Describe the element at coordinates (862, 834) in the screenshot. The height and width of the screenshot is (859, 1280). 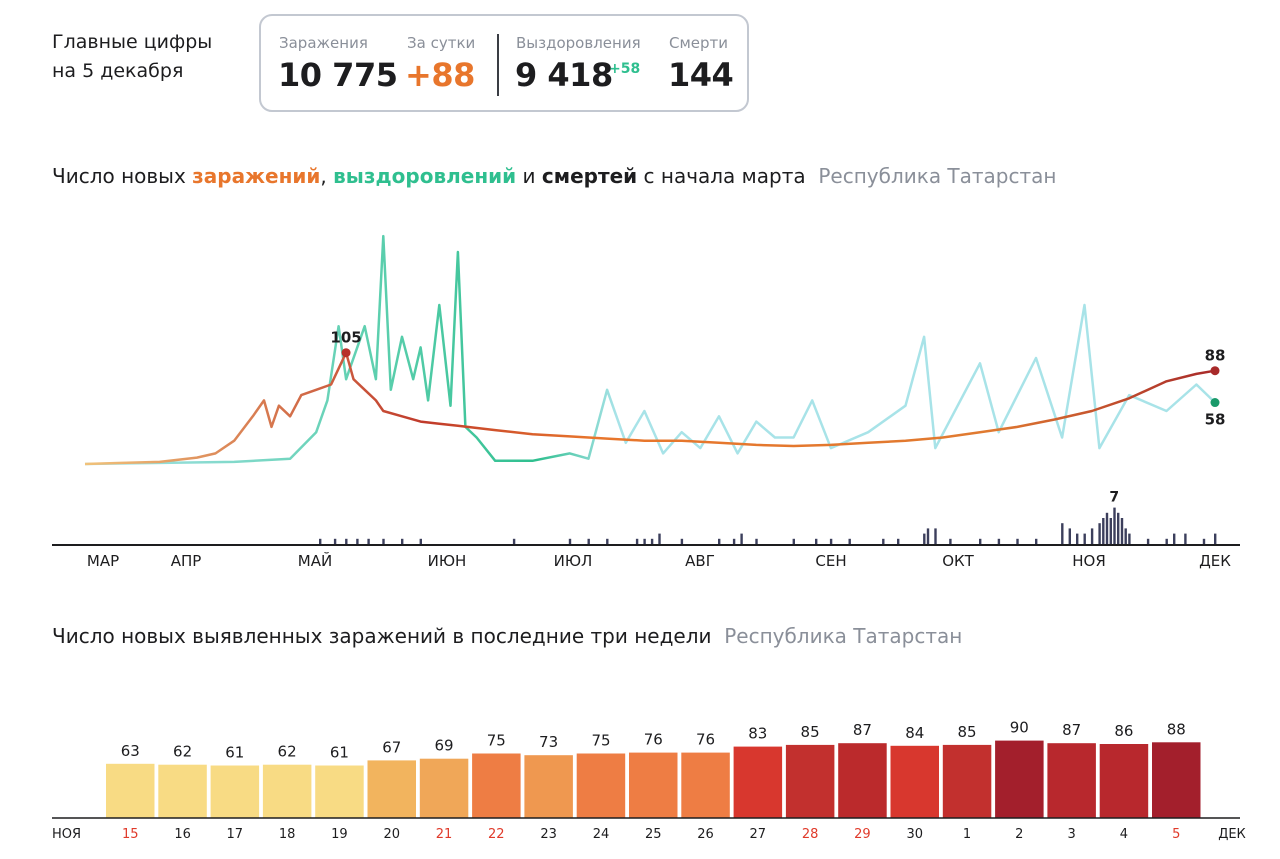
I see `bar-category-label: 29` at that location.